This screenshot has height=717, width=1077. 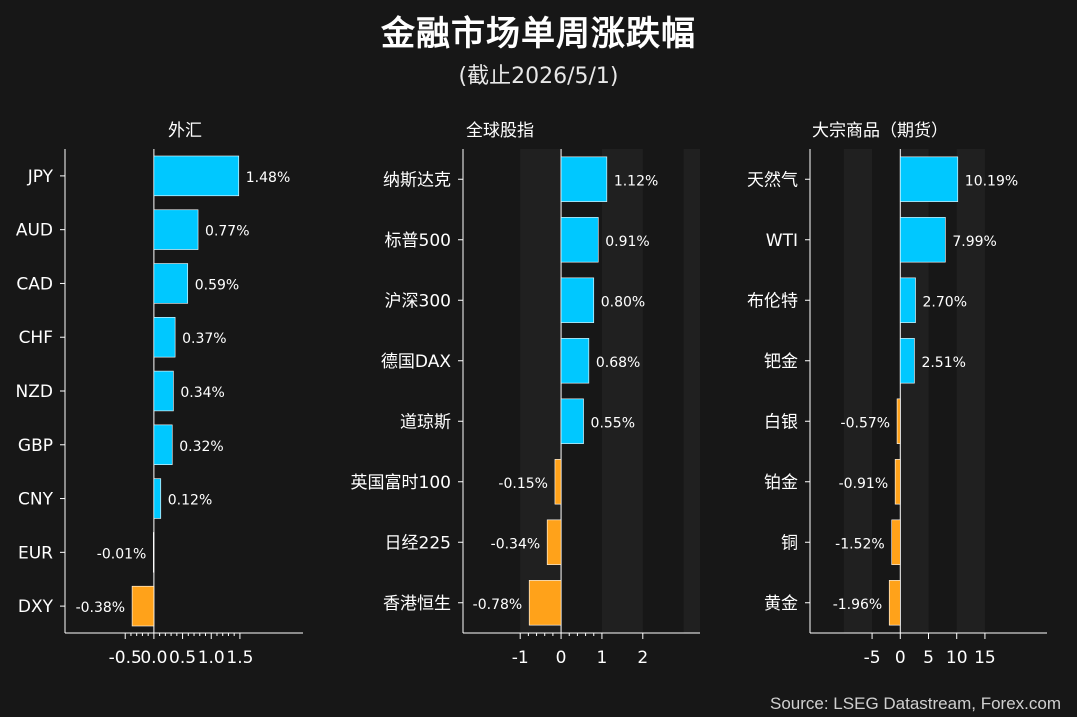 I want to click on bar-CNY, so click(x=157, y=498).